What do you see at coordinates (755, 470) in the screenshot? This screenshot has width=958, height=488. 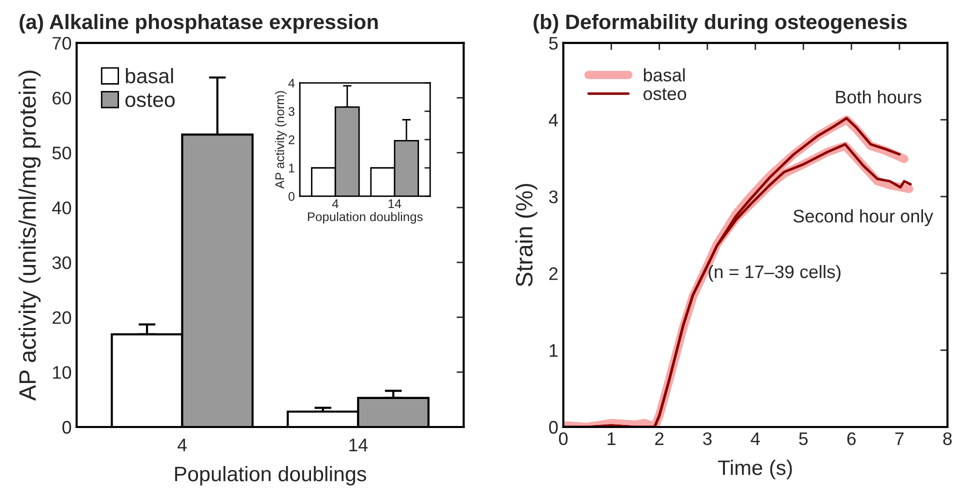 I see `x-axis-title: Time (s)` at bounding box center [755, 470].